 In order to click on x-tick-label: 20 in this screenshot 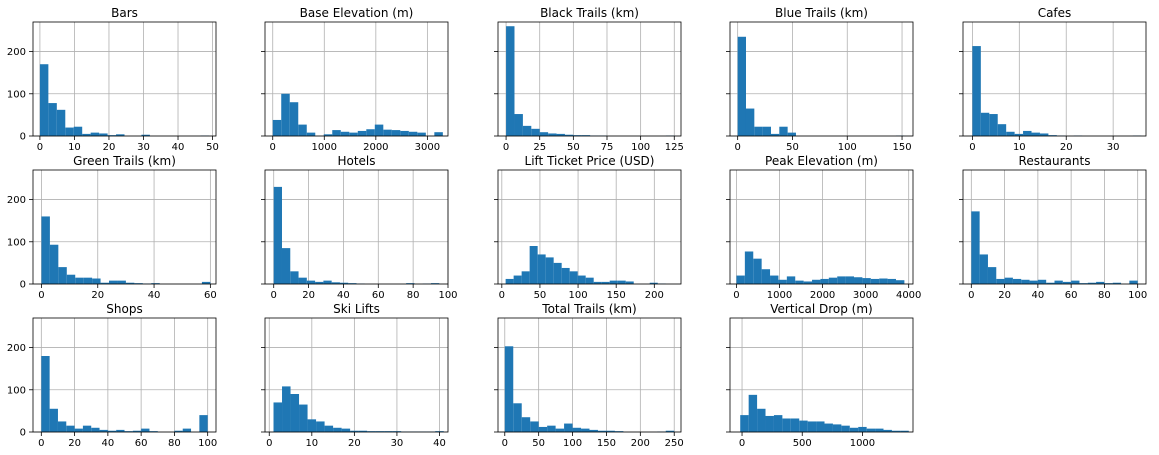, I will do `click(97, 295)`.